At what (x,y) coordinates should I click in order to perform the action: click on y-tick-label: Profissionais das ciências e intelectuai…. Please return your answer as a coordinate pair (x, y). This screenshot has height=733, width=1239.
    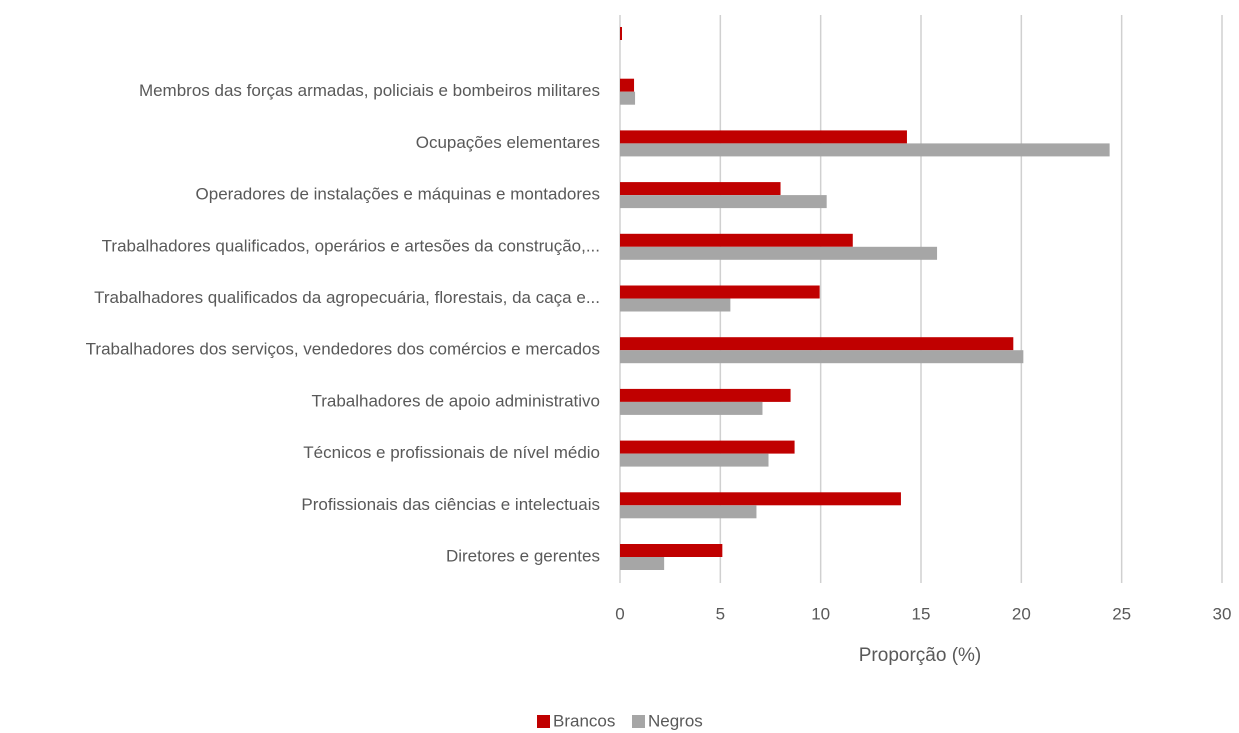
    Looking at the image, I should click on (450, 504).